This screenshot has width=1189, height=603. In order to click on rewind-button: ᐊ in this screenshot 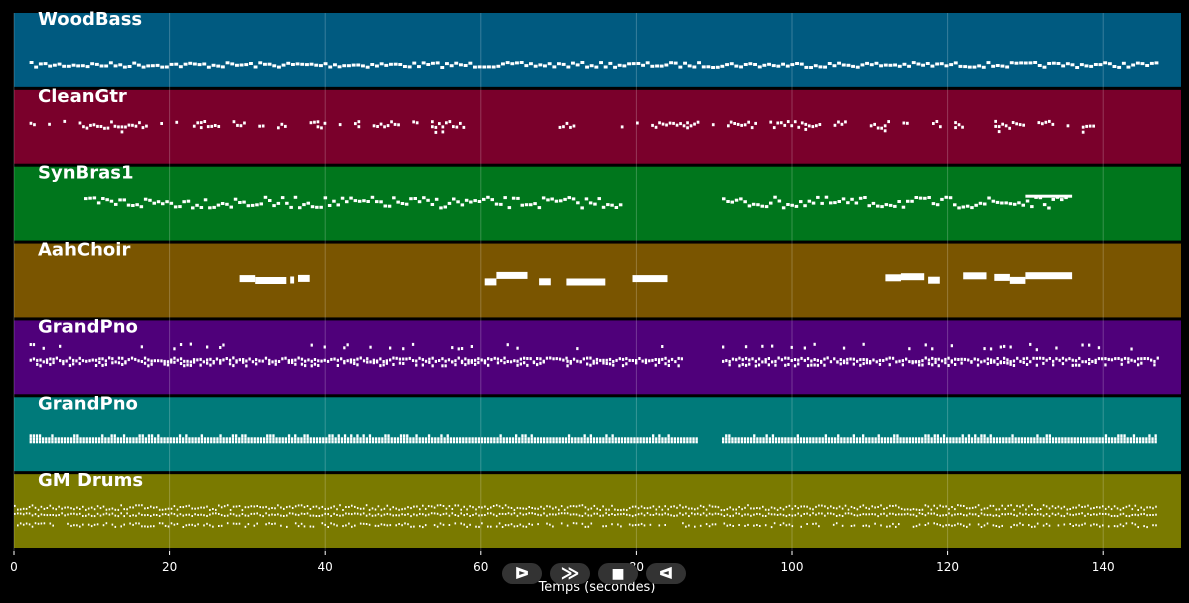, I will do `click(666, 573)`.